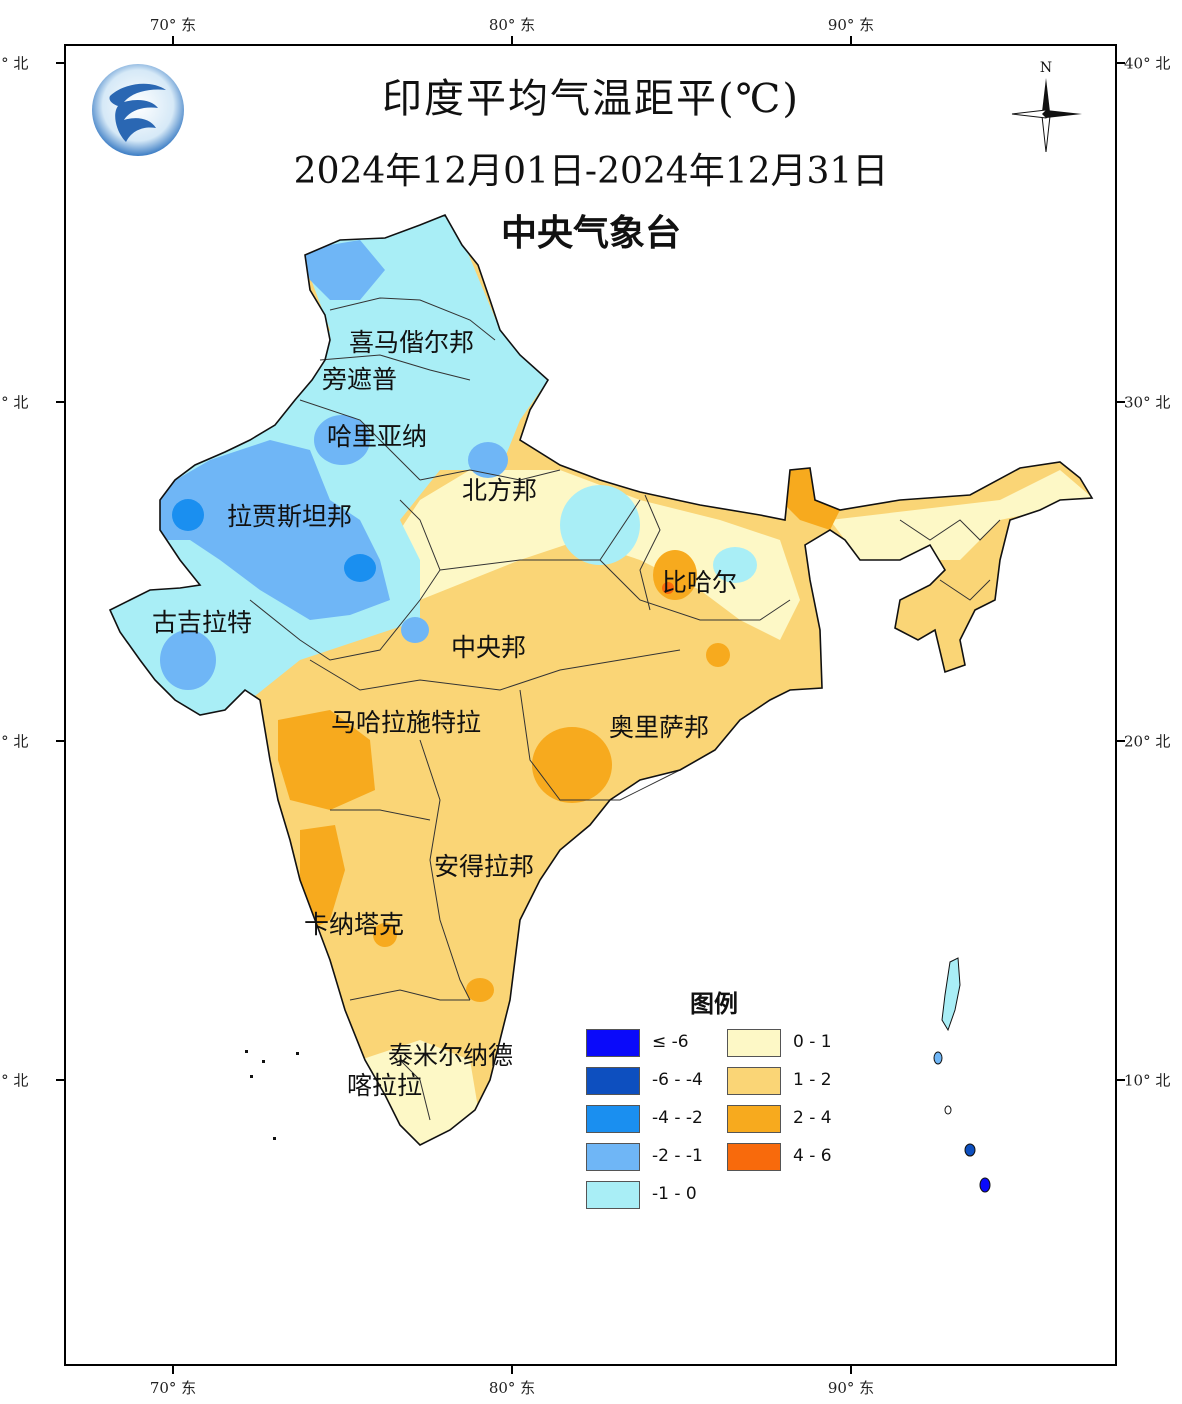 This screenshot has height=1404, width=1182. Describe the element at coordinates (489, 647) in the screenshot. I see `region-label: 中央邦` at that location.